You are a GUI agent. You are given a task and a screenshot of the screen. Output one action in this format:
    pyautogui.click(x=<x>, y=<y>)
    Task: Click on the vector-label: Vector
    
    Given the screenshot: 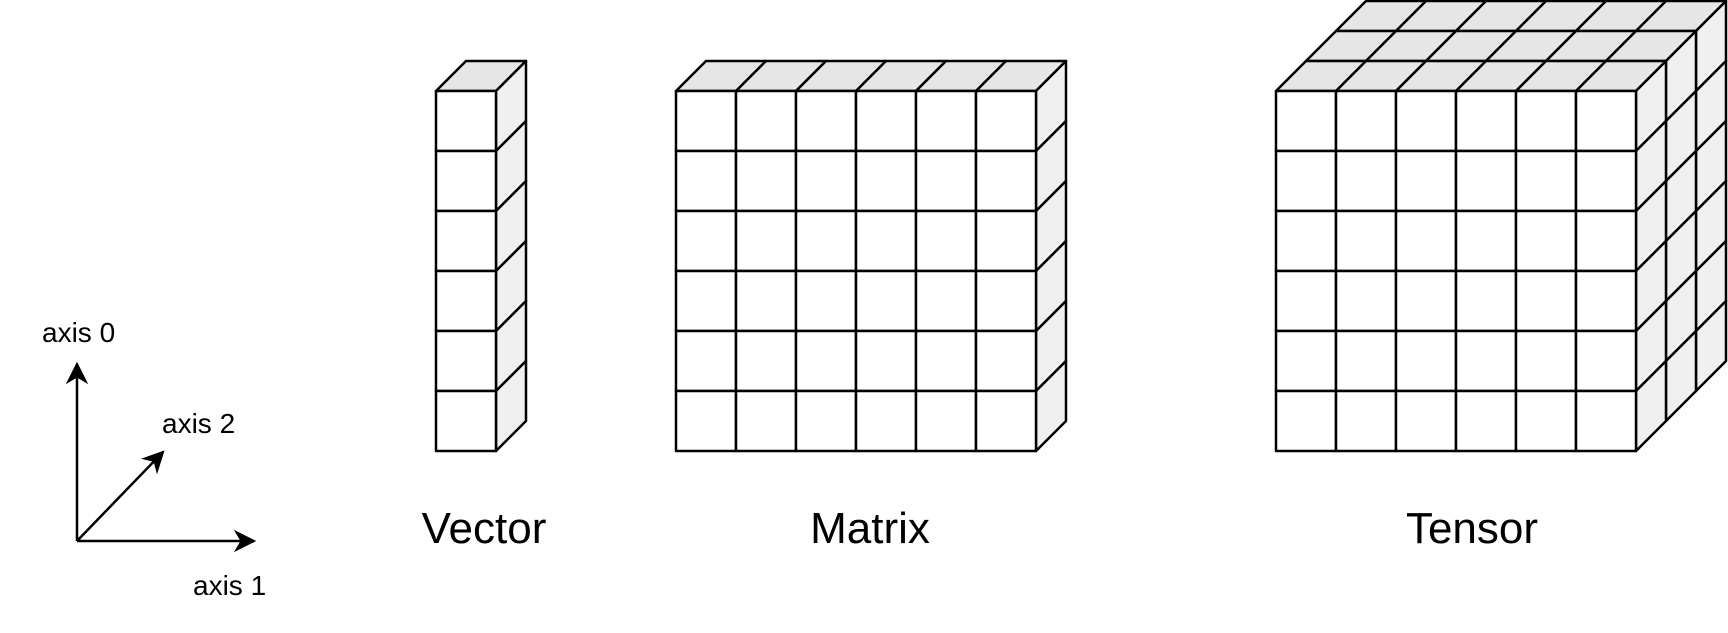 What is the action you would take?
    pyautogui.click(x=484, y=528)
    